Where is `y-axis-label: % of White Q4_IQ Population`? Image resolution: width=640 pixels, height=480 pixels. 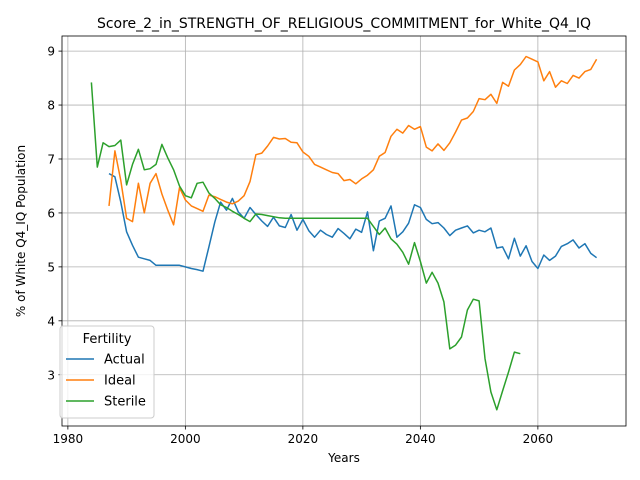
y-axis-label: % of White Q4_IQ Population is located at coordinates (21, 231).